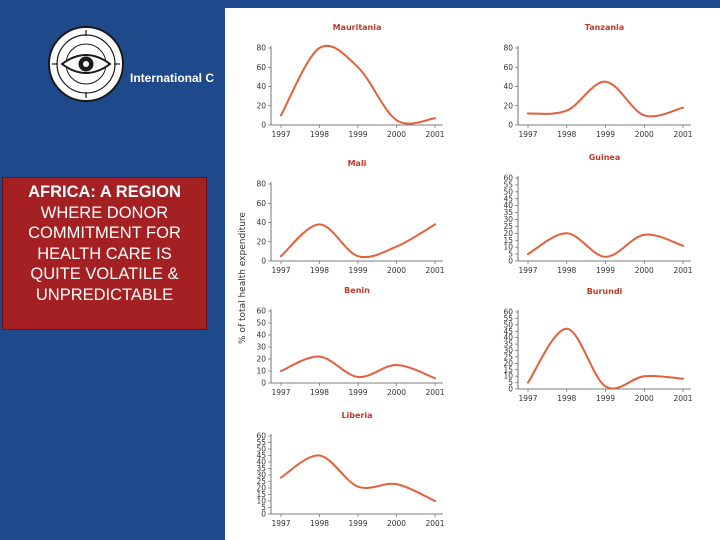 This screenshot has height=540, width=720. I want to click on mauritania-x-tick-label: 2001, so click(434, 134).